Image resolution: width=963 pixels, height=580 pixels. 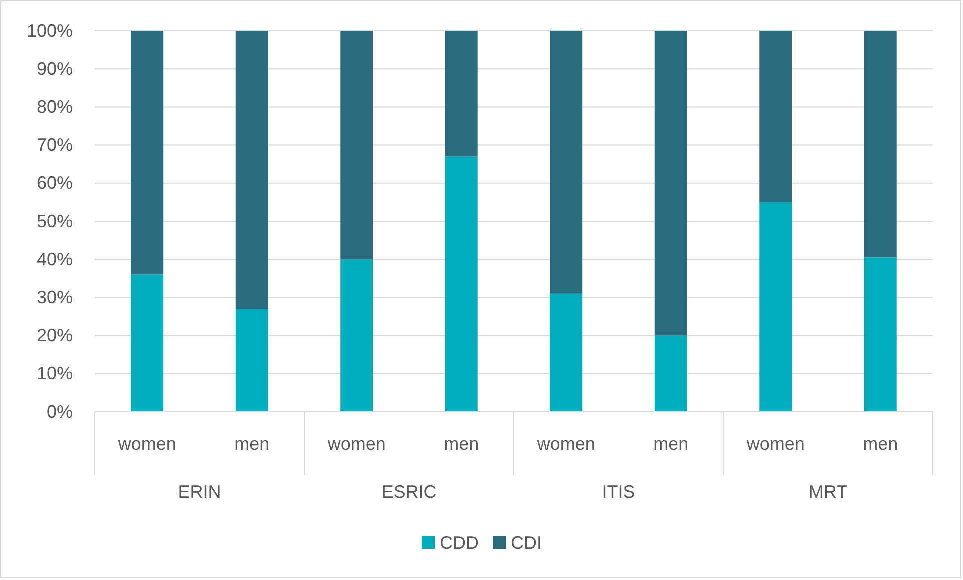 I want to click on y-tick-label: 80%, so click(x=54, y=106).